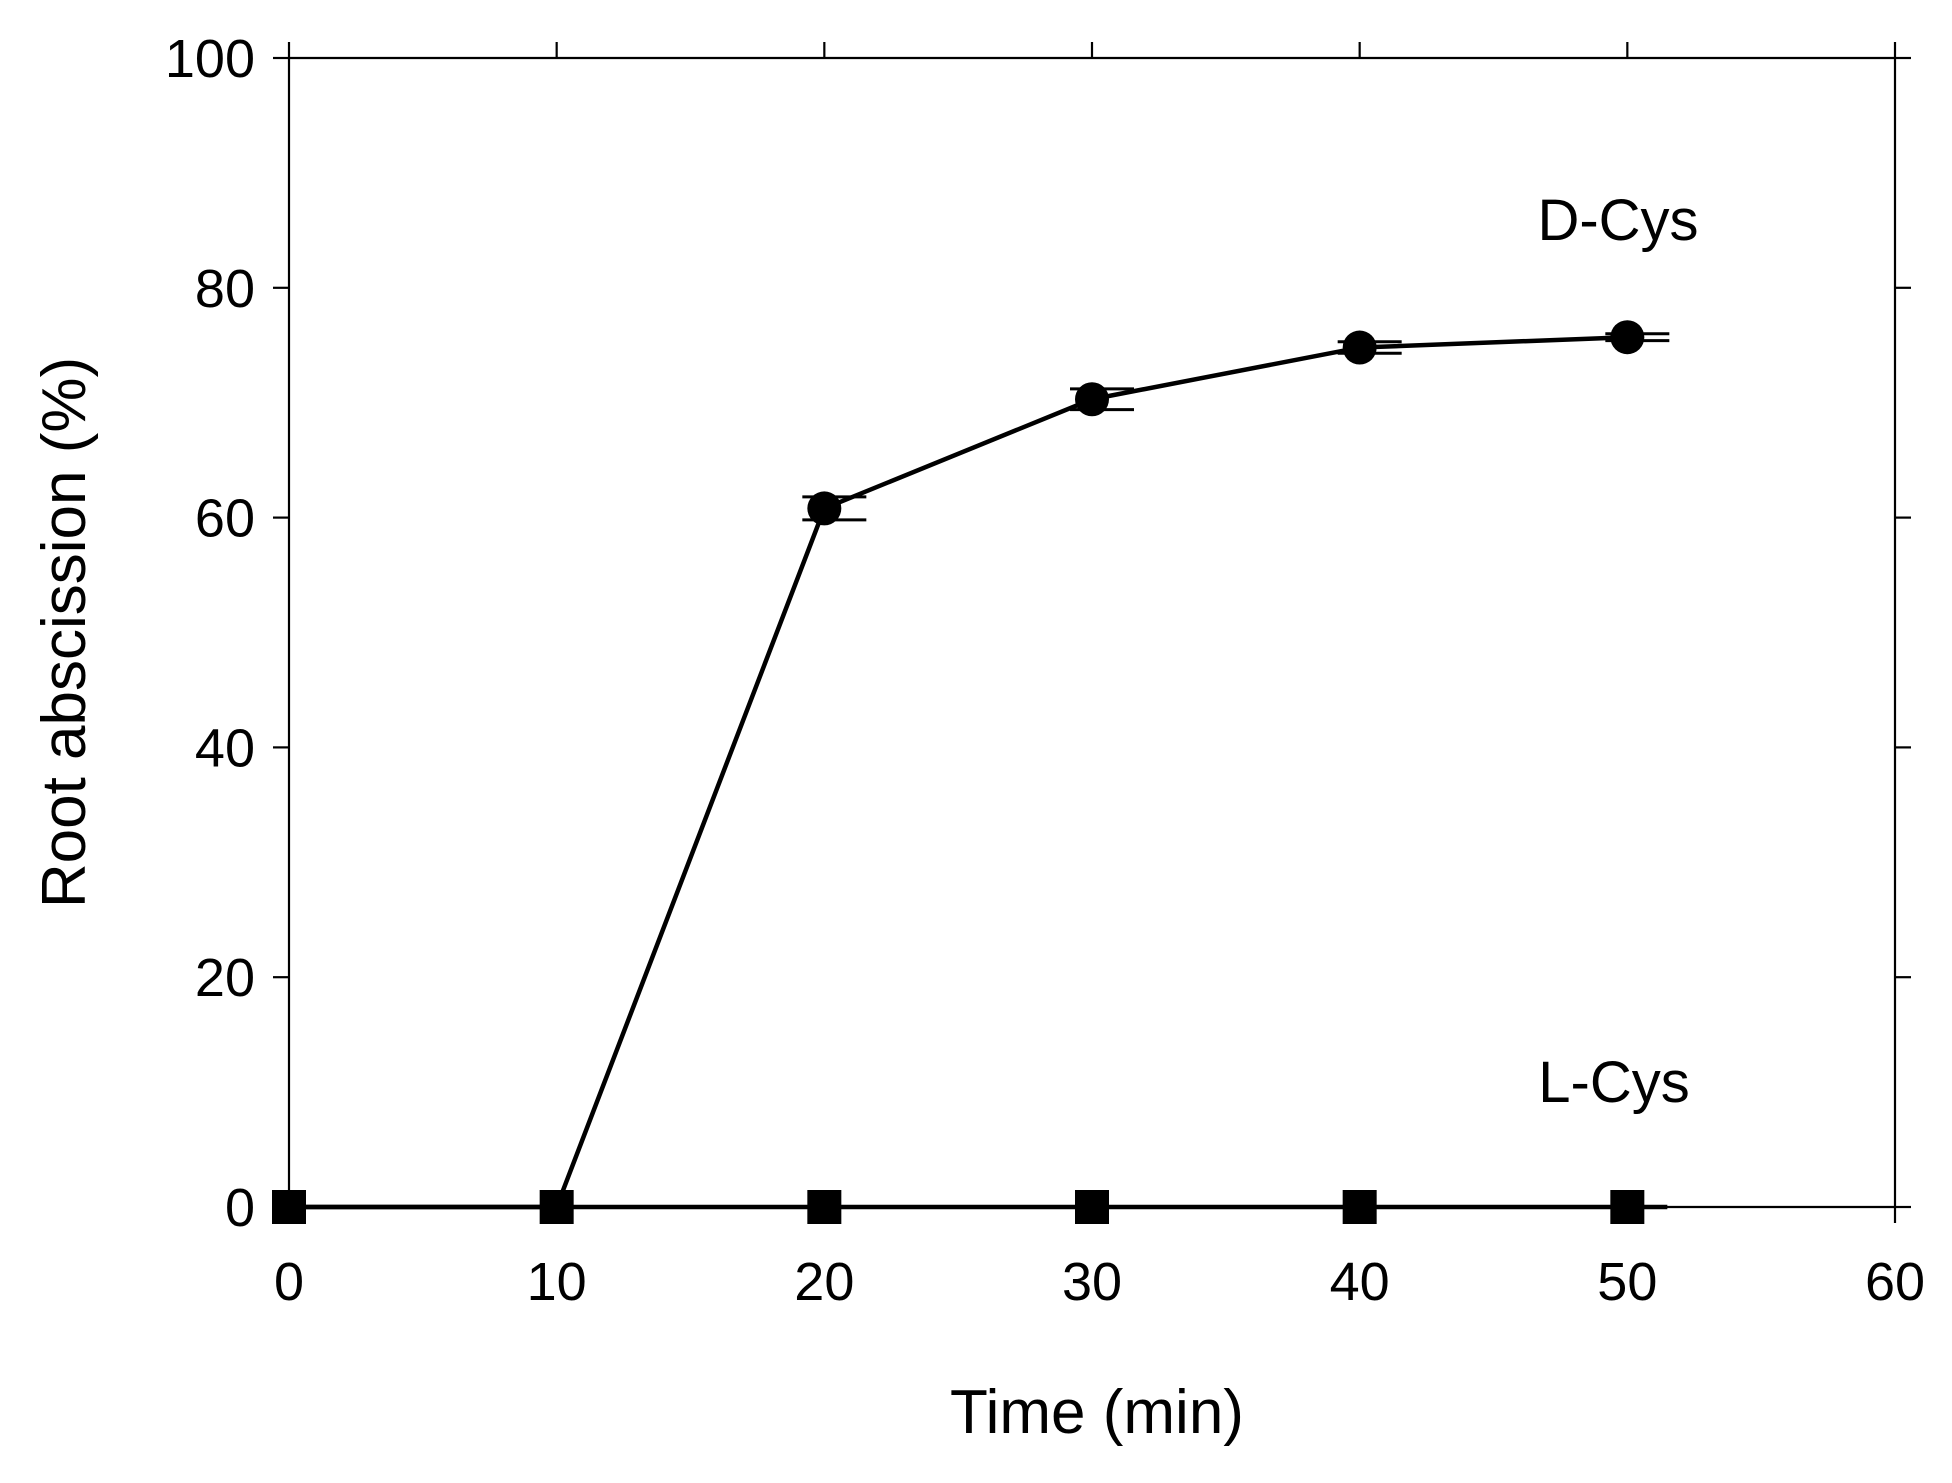 This screenshot has width=1952, height=1483. Describe the element at coordinates (210, 59) in the screenshot. I see `y-tick-label: 100` at that location.